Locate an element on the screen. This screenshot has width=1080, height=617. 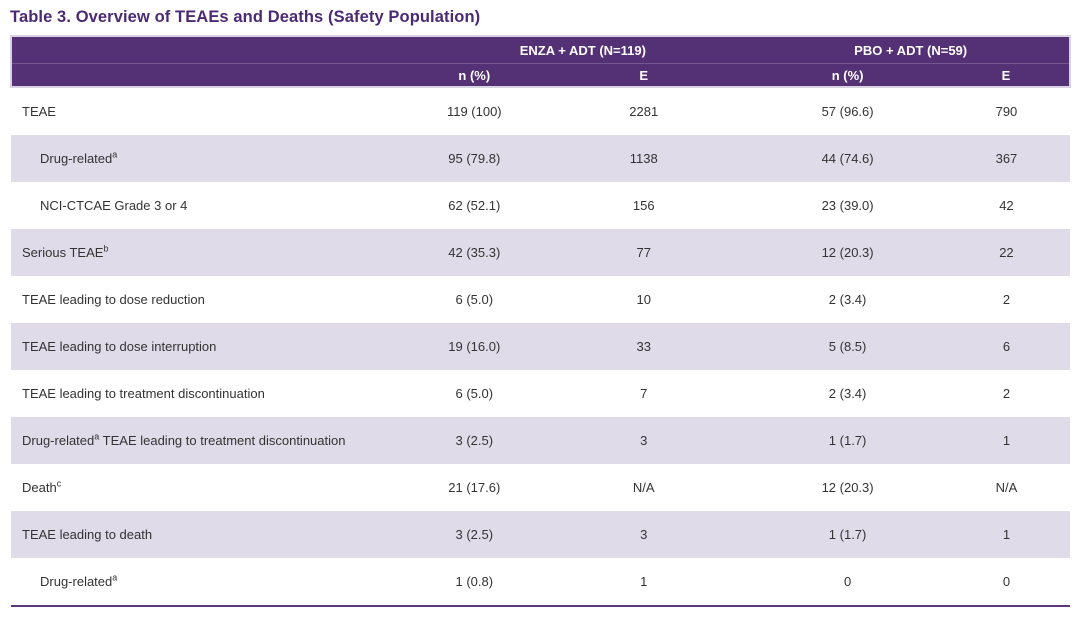
subheader-enza-e: E is located at coordinates (644, 75).